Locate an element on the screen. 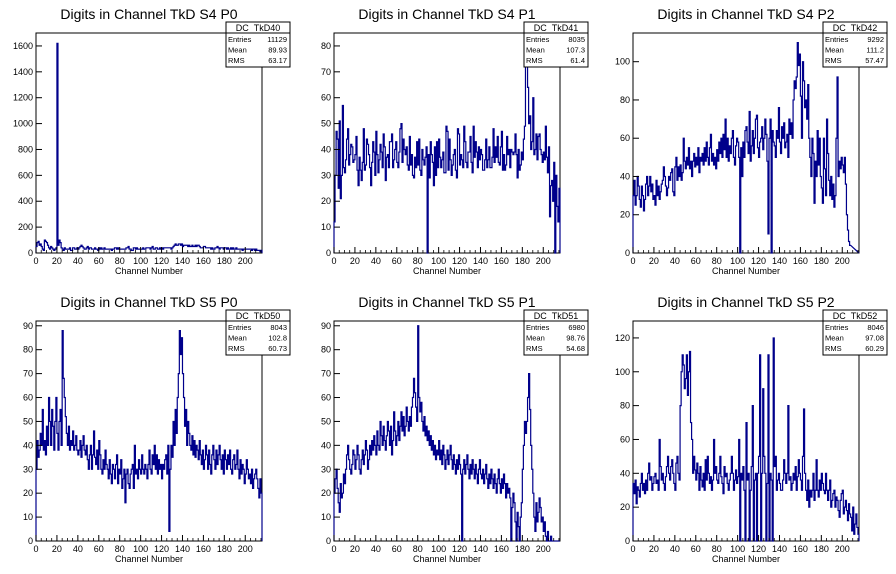 The height and width of the screenshot is (574, 896). stats-value-entries: 8035 is located at coordinates (576, 39).